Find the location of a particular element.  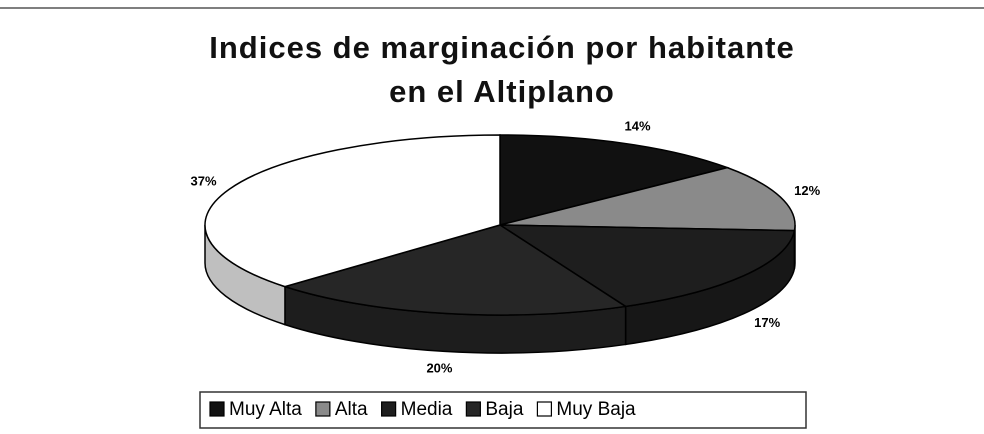

data-label: 37% is located at coordinates (204, 181).